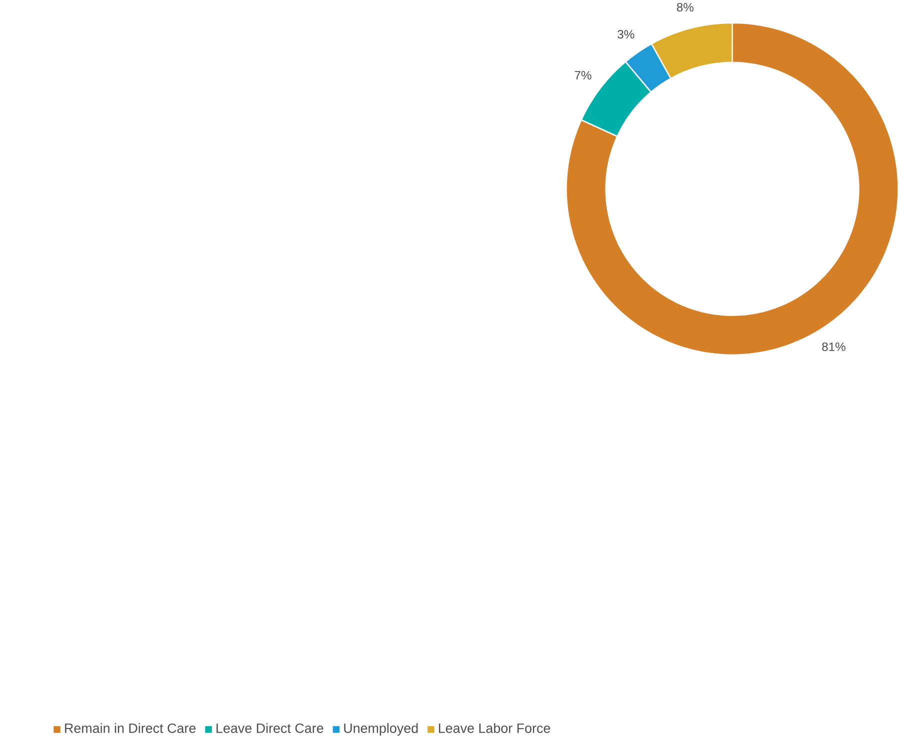  What do you see at coordinates (381, 729) in the screenshot?
I see `legend-label: Unemployed` at bounding box center [381, 729].